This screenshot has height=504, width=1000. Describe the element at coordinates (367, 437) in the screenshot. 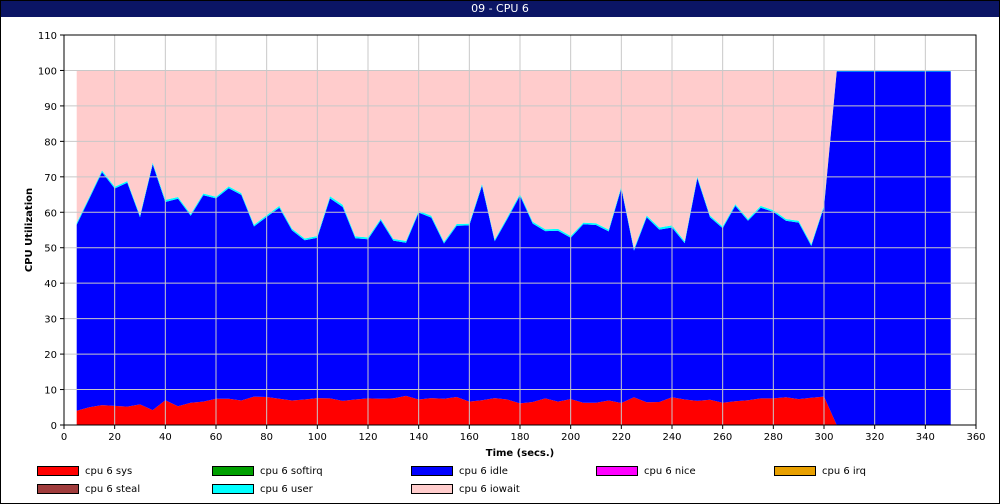

I see `x-tick-label: 120` at that location.